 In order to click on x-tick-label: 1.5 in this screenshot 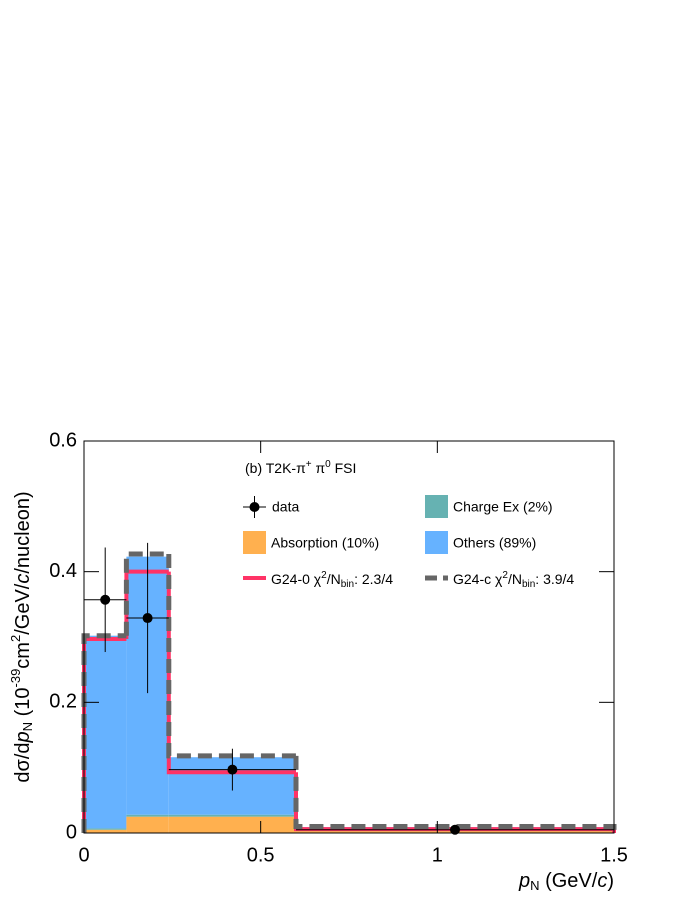, I will do `click(614, 855)`.